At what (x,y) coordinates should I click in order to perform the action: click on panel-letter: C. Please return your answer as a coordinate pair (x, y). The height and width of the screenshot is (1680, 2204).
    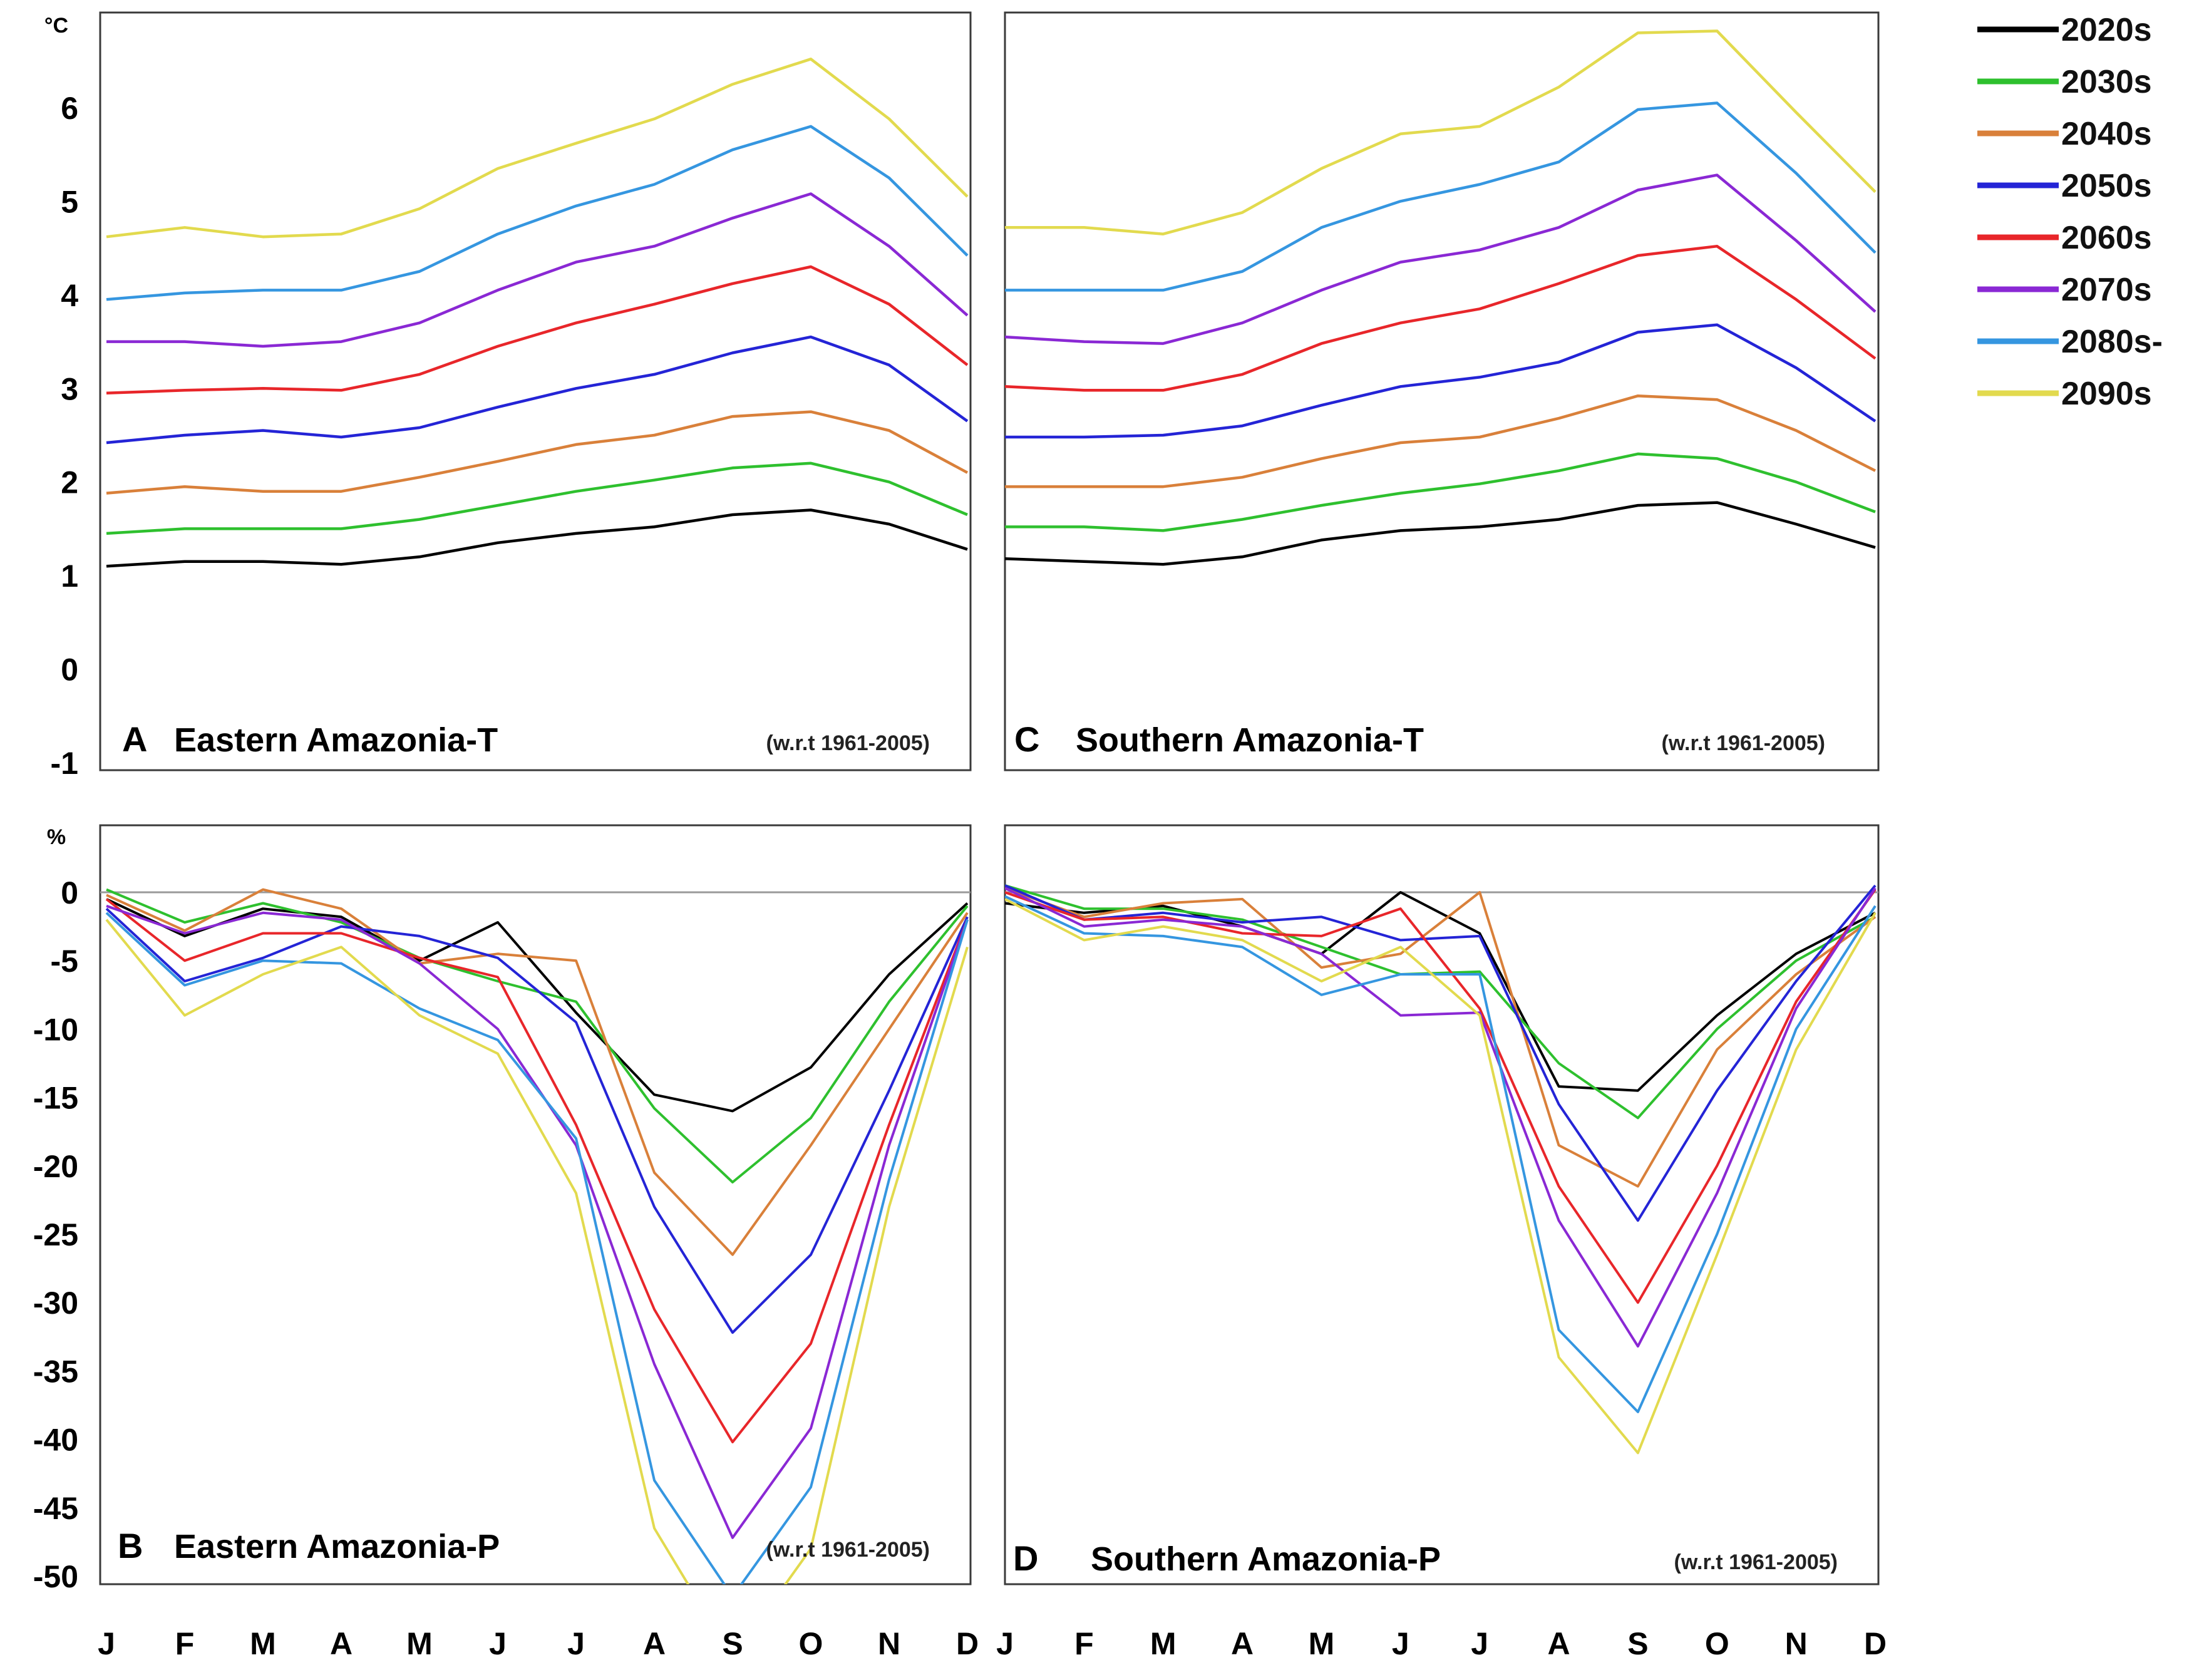
    Looking at the image, I should click on (1026, 739).